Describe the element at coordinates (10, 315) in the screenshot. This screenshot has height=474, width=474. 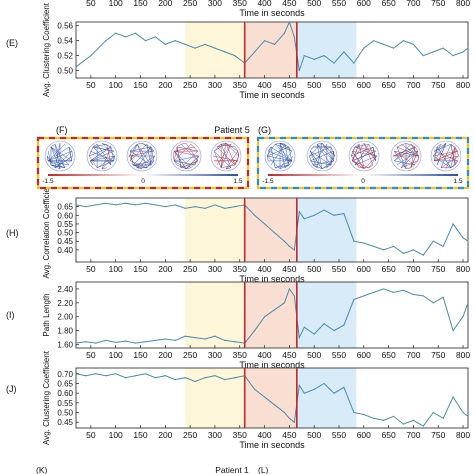
I see `panel-label: (I)` at that location.